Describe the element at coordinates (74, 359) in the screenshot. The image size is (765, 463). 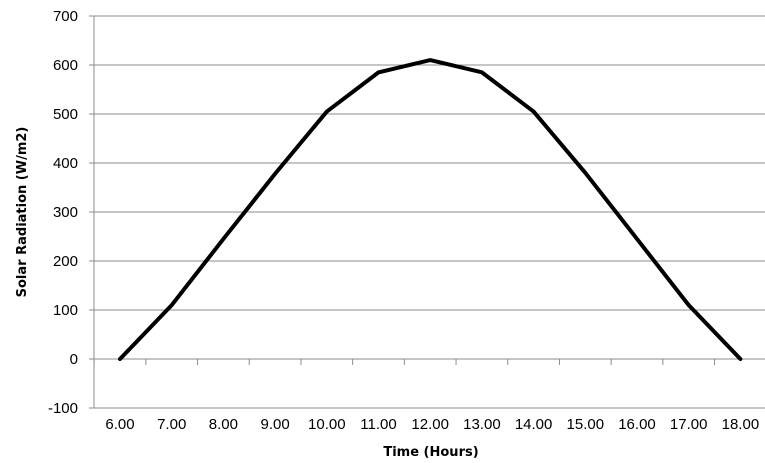
I see `y-tick-label: 0` at that location.